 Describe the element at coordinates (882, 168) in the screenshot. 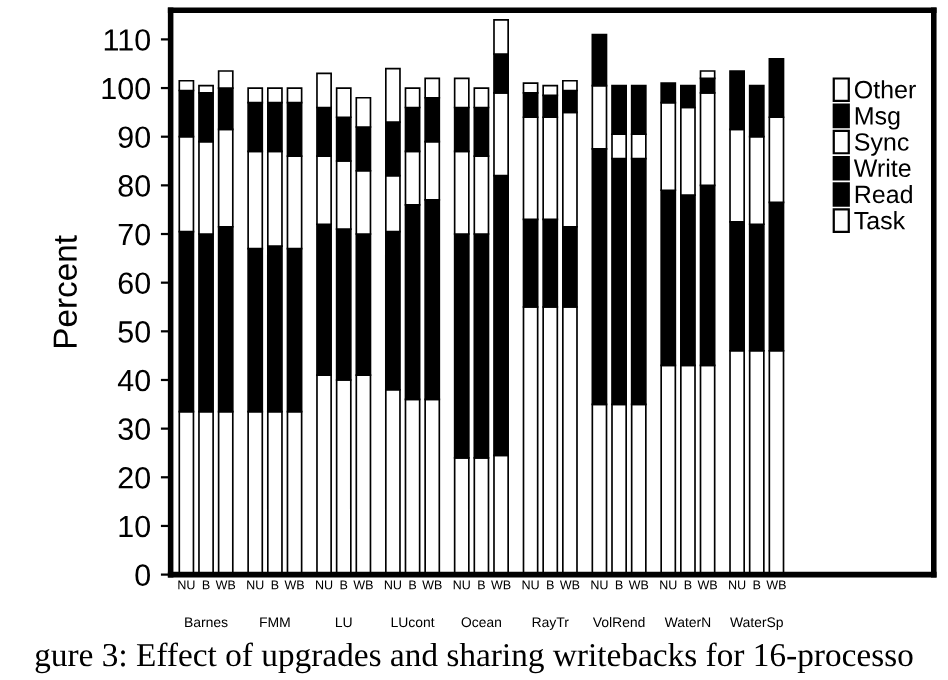

I see `legend-label: Write` at that location.